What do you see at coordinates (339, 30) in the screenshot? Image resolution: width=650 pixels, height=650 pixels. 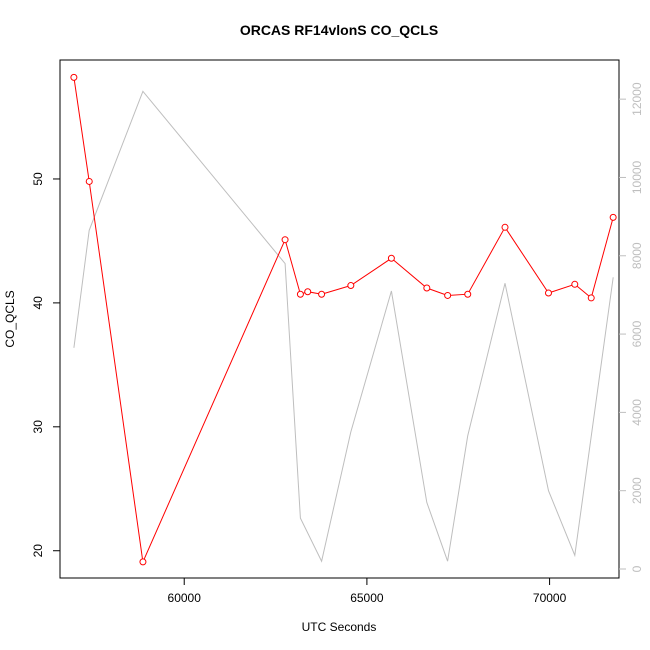 I see `chart-title: ORCAS RF14vlonS CO_QCLS` at bounding box center [339, 30].